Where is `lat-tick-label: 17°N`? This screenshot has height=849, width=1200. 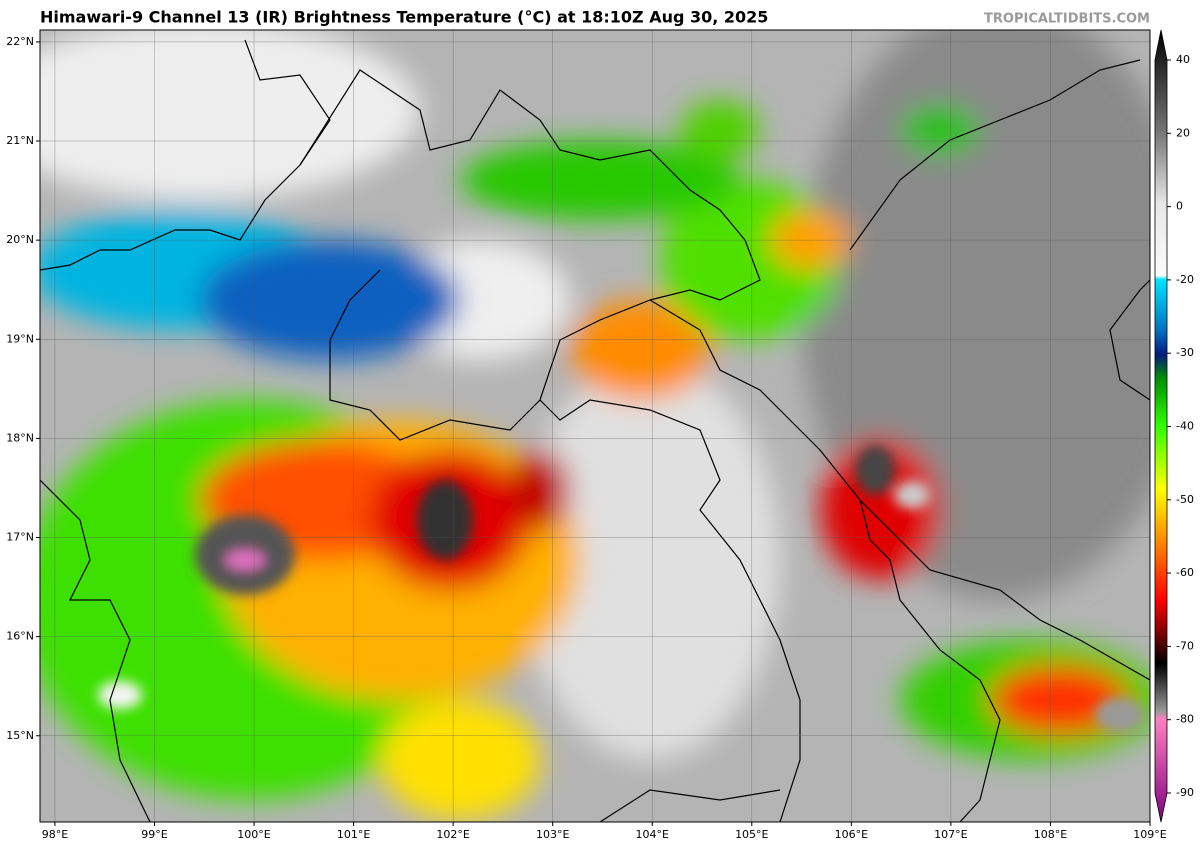
lat-tick-label: 17°N is located at coordinates (20, 537).